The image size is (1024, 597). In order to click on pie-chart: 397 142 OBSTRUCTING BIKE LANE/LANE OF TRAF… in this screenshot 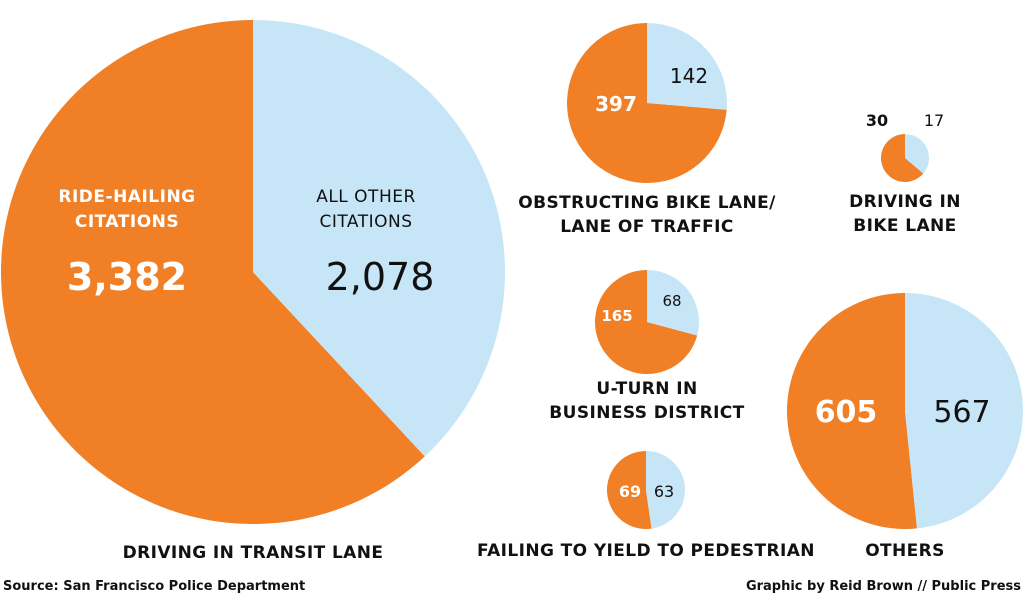, I will do `click(647, 130)`.